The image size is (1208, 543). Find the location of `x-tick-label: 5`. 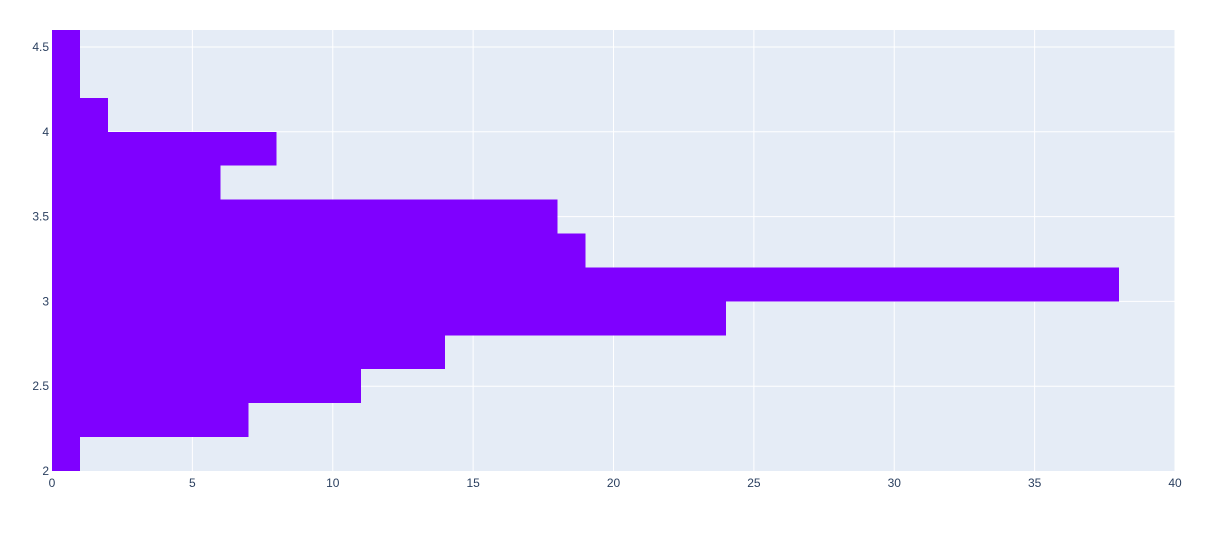

x-tick-label: 5 is located at coordinates (192, 483).